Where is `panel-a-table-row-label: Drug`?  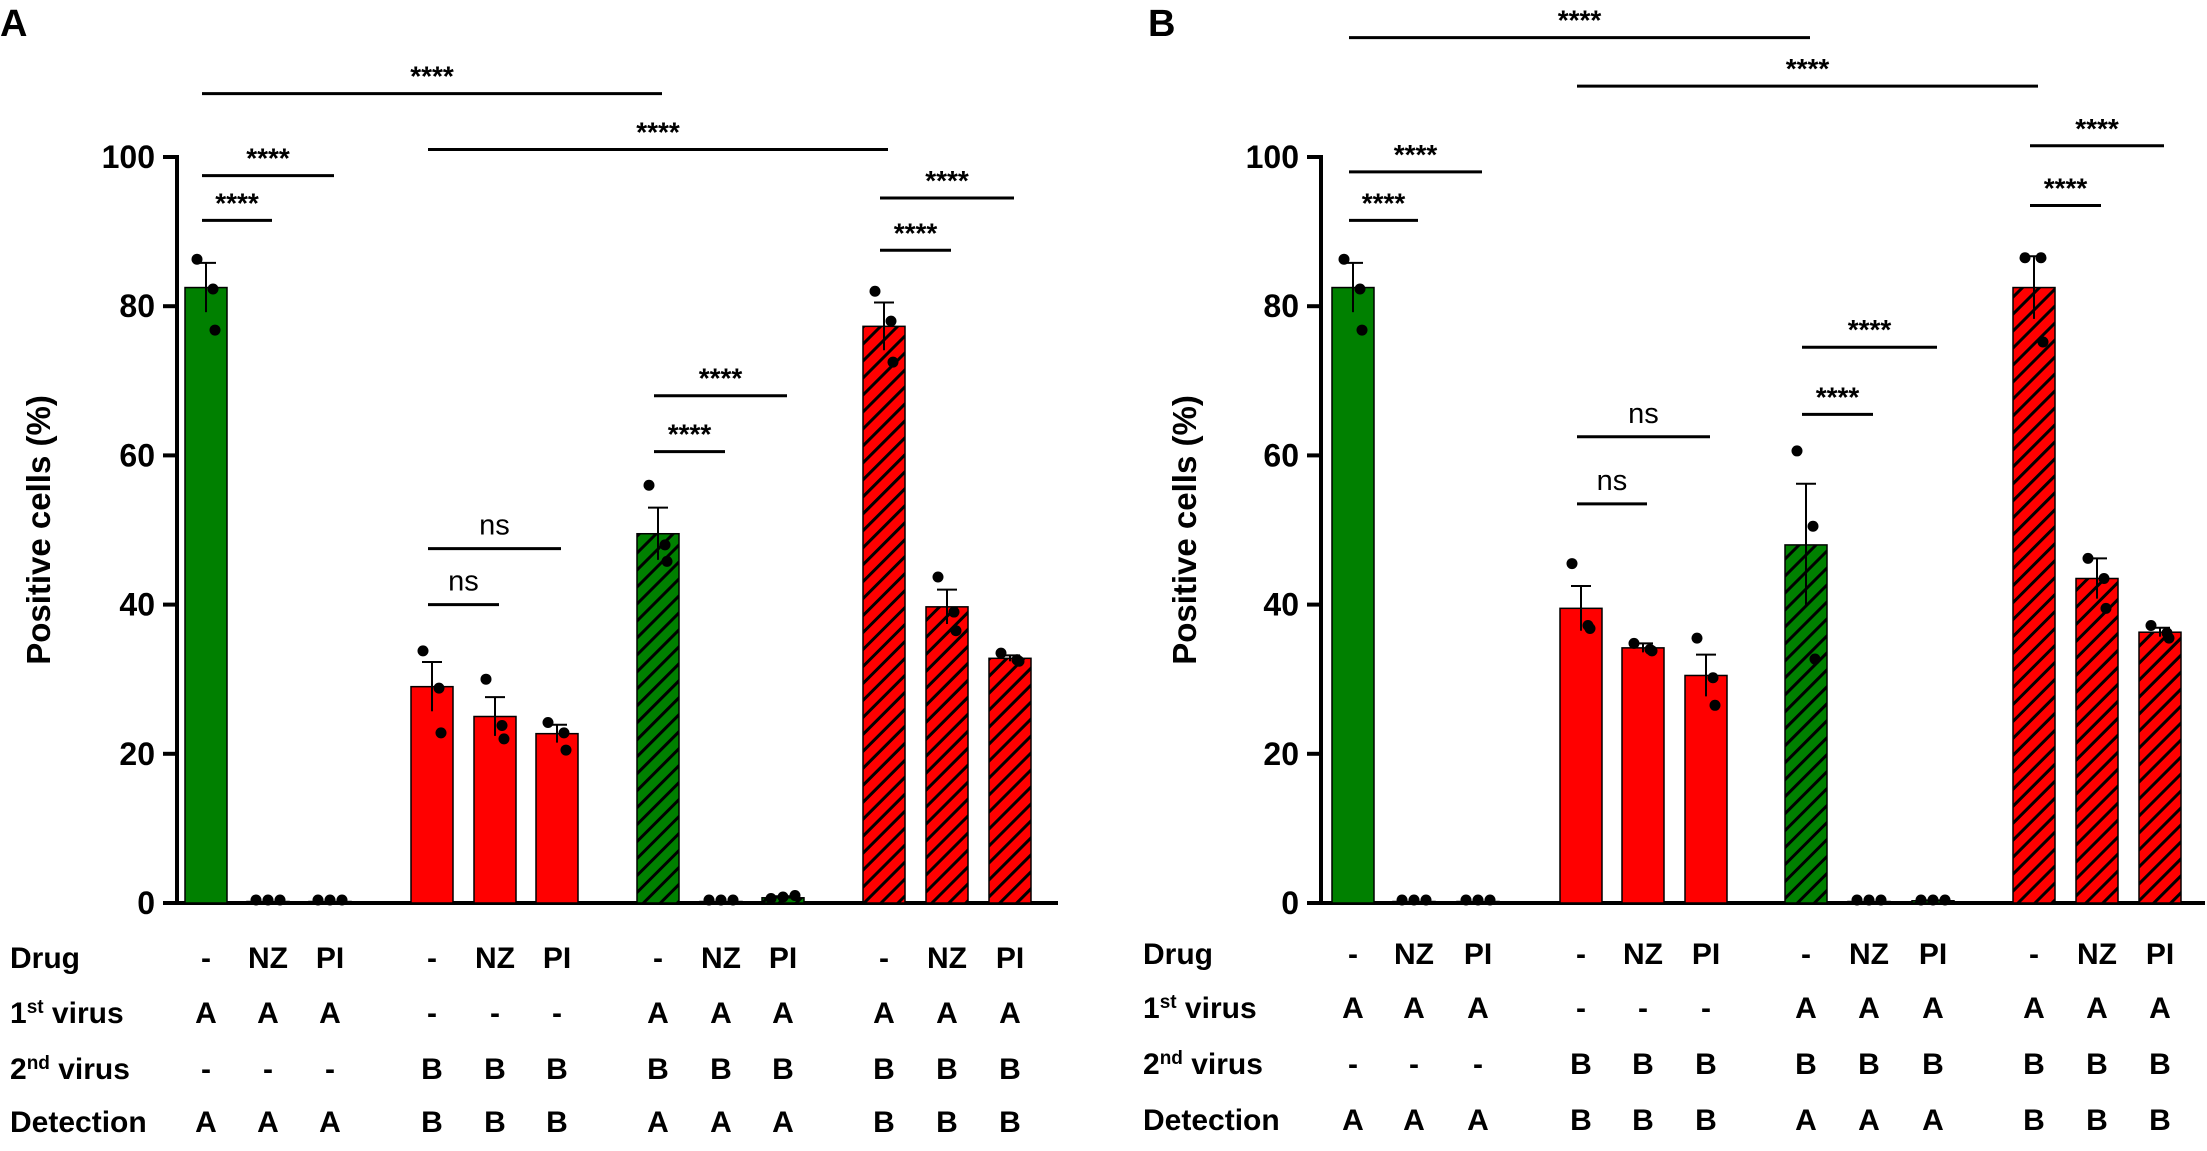
panel-a-table-row-label: Drug is located at coordinates (45, 958).